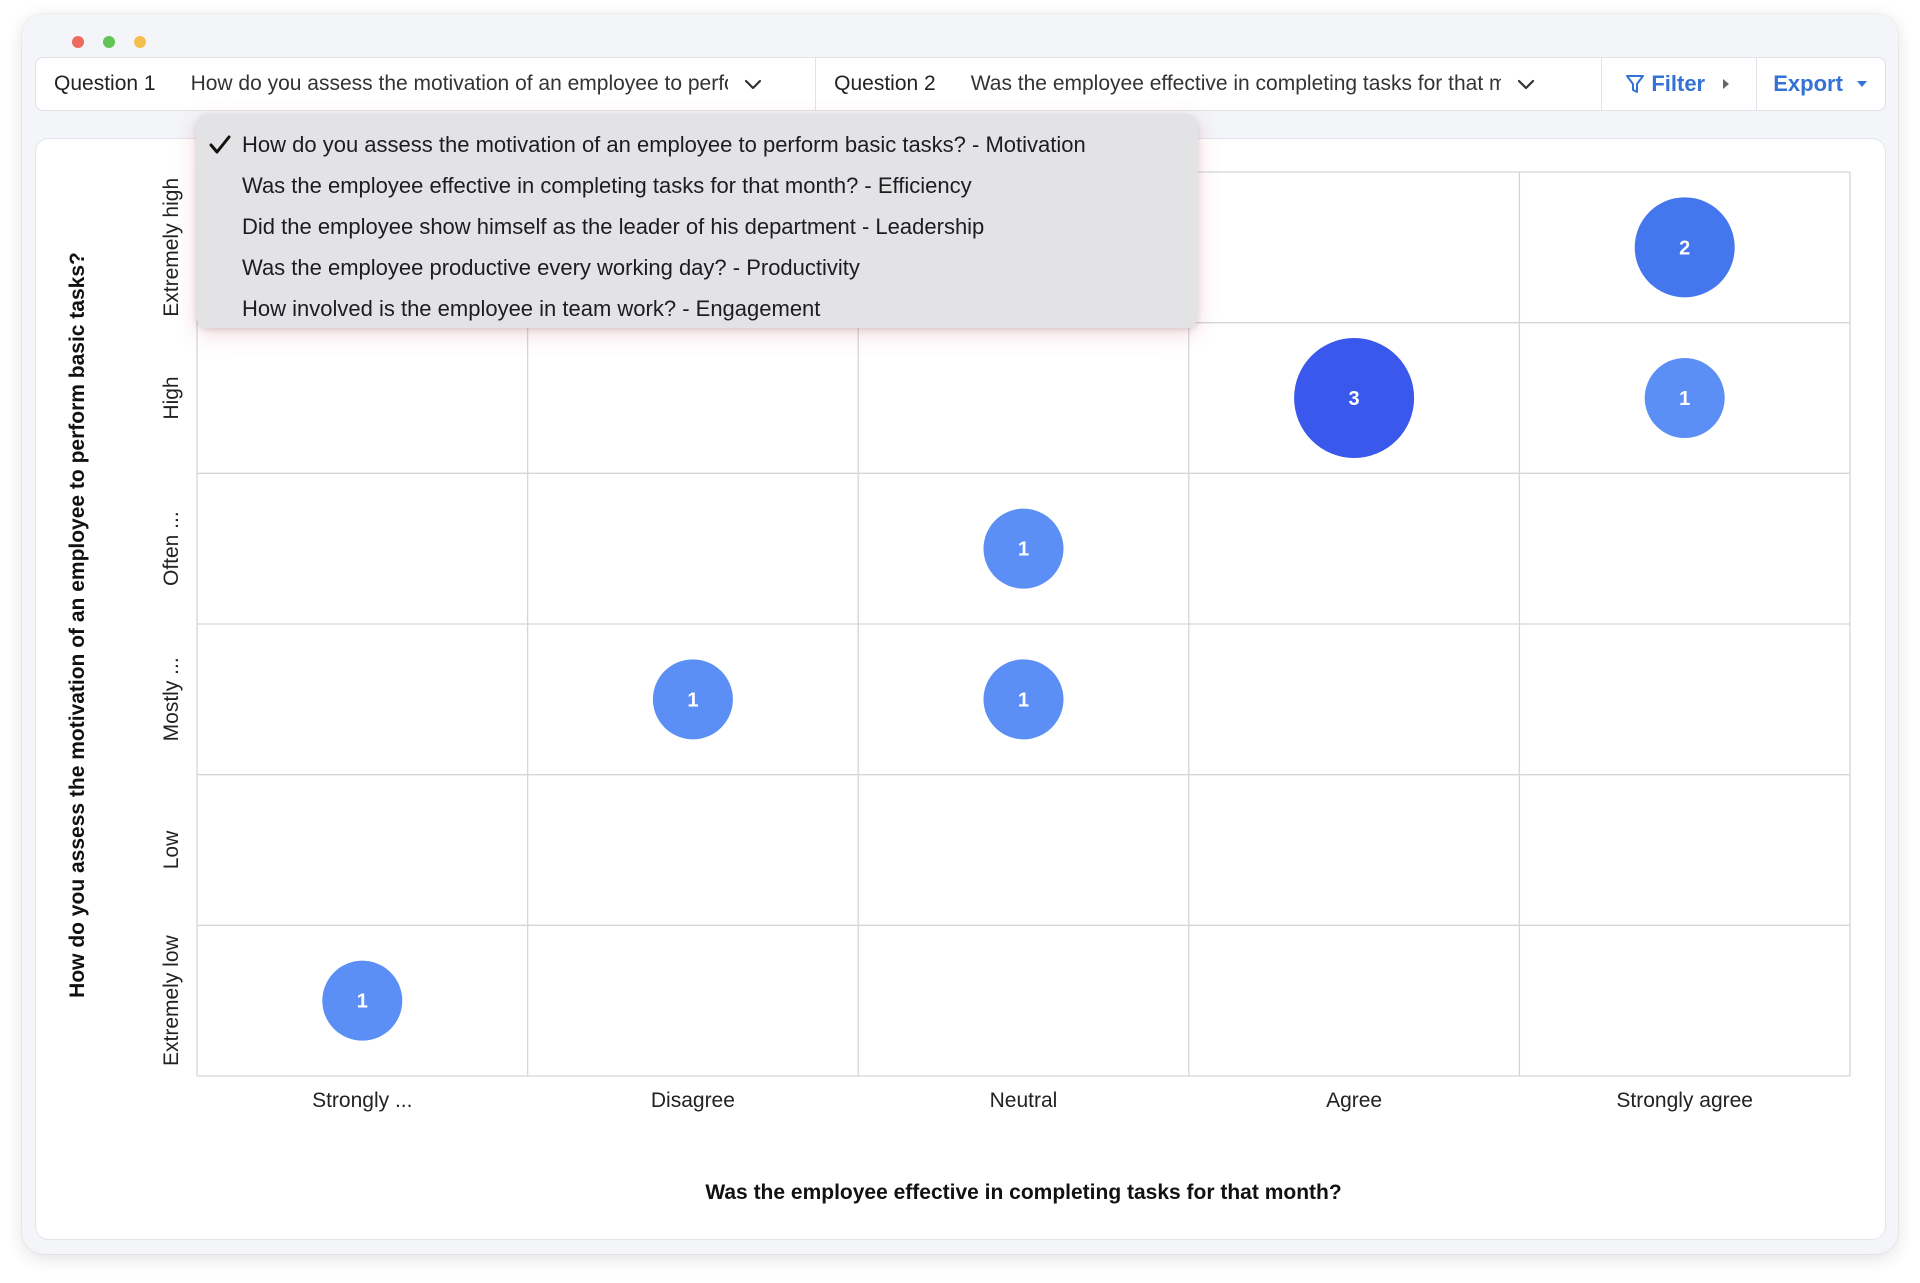  I want to click on maximize-window-button, so click(109, 42).